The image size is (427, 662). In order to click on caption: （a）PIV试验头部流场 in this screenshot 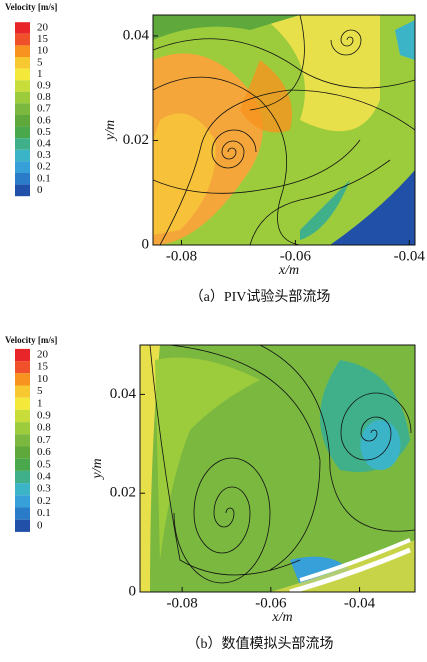, I will do `click(260, 297)`.